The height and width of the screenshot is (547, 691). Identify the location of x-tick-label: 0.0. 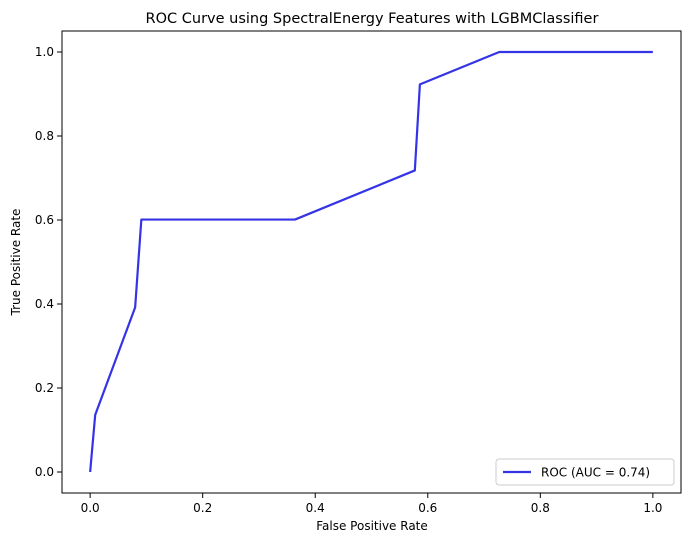
(90, 508).